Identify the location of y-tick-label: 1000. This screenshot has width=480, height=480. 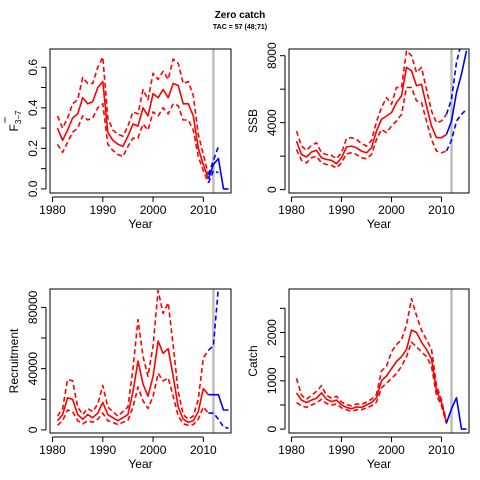
(272, 380).